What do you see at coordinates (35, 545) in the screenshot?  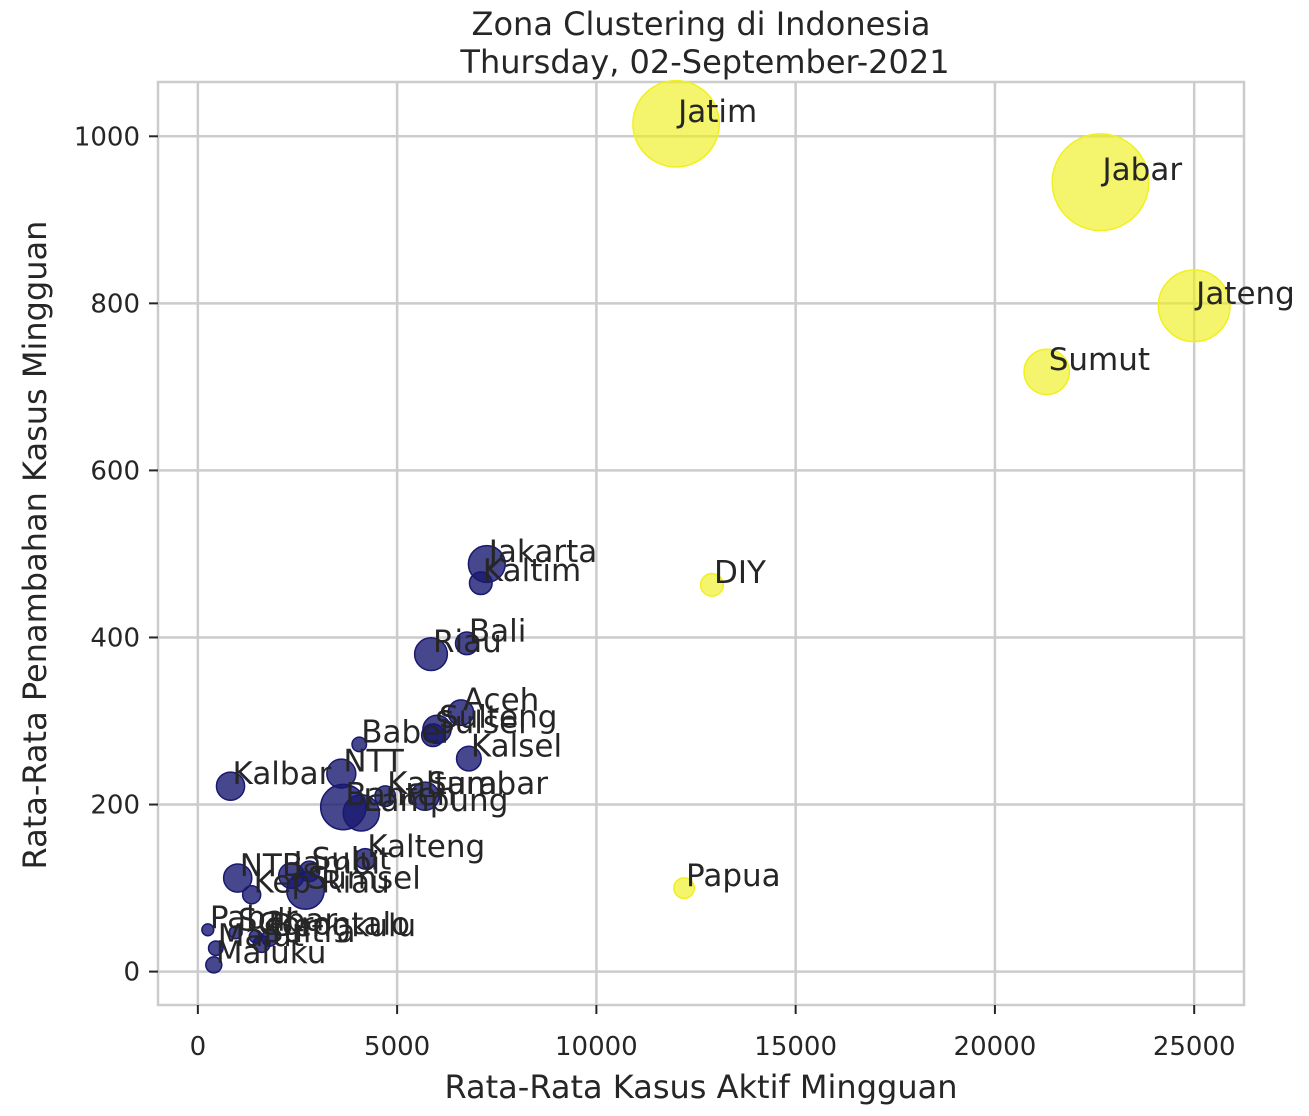 I see `y-axis-label: Rata-Rata Penambahan Kasus Mingguan` at bounding box center [35, 545].